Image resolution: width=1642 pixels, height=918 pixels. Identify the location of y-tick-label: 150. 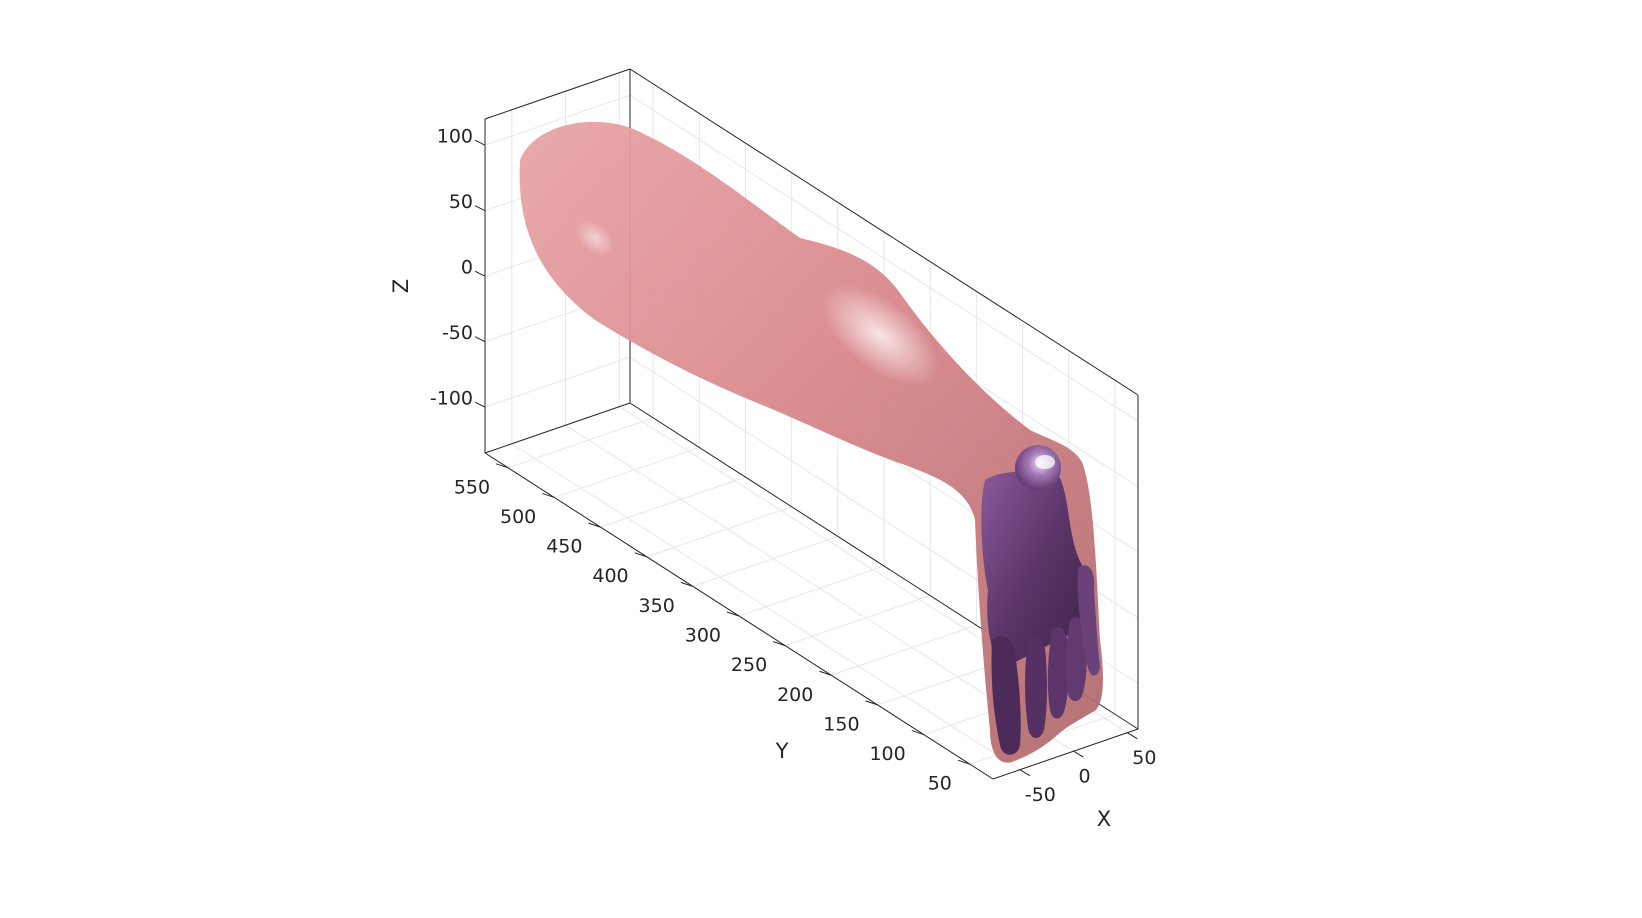
(841, 724).